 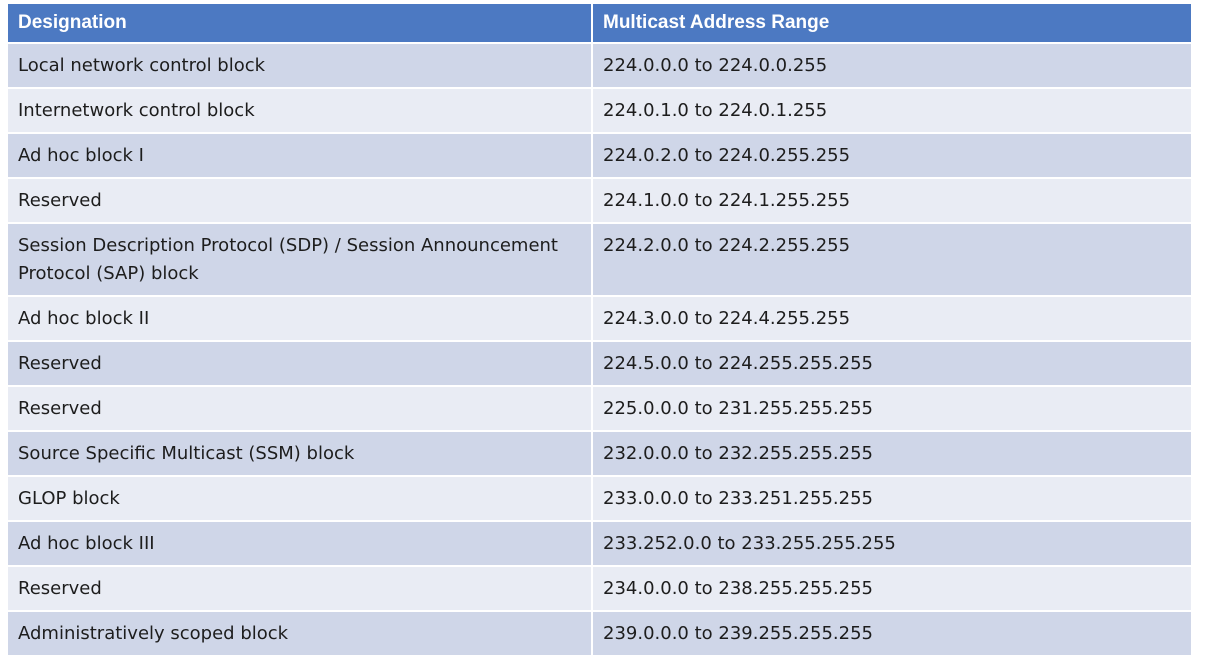 I want to click on table-row: Reserved 224.5.0.0 to 224.255.255.255, so click(x=599, y=364).